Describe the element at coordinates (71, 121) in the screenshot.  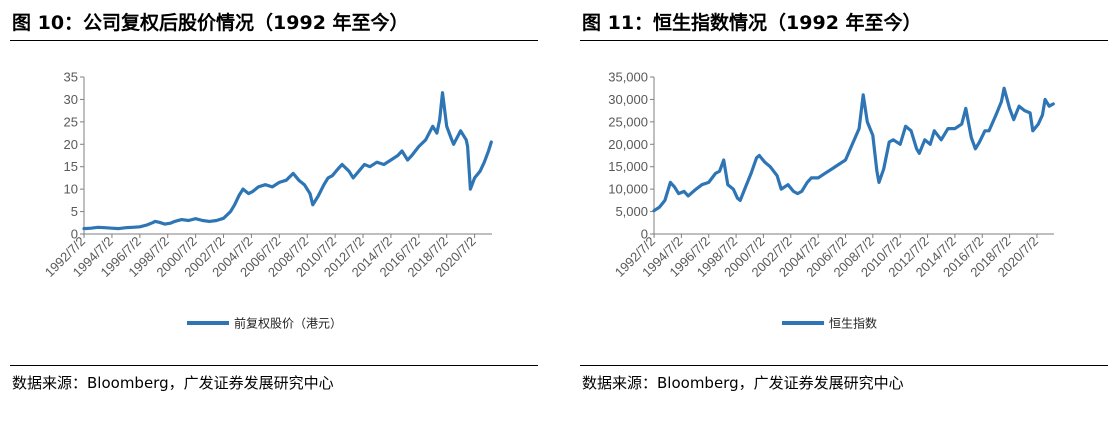
I see `left-chart-y-tick-label: 25` at that location.